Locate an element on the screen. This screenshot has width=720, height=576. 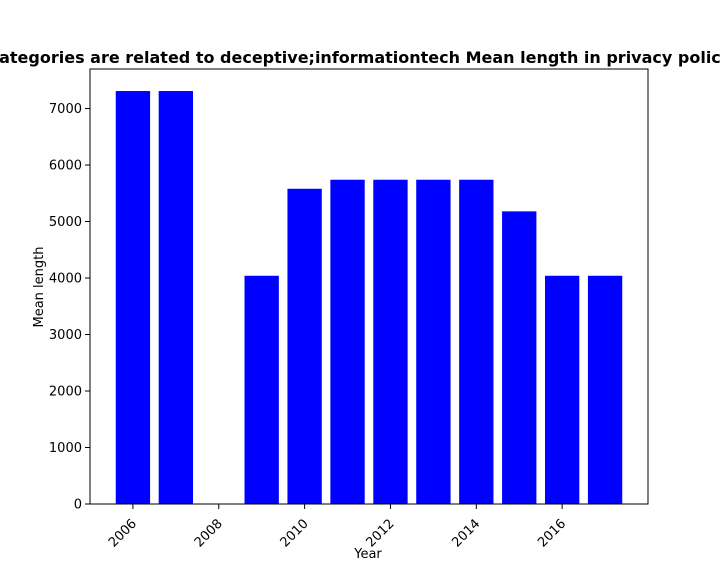
bar-2011 is located at coordinates (347, 342).